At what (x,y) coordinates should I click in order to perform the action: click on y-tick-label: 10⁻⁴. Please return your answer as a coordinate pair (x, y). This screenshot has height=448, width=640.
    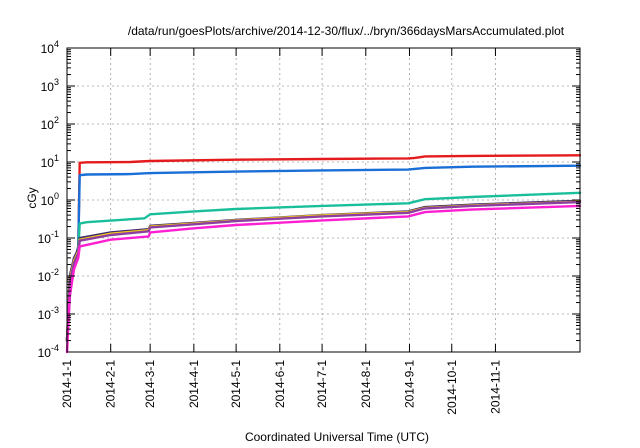
    Looking at the image, I should click on (48, 351).